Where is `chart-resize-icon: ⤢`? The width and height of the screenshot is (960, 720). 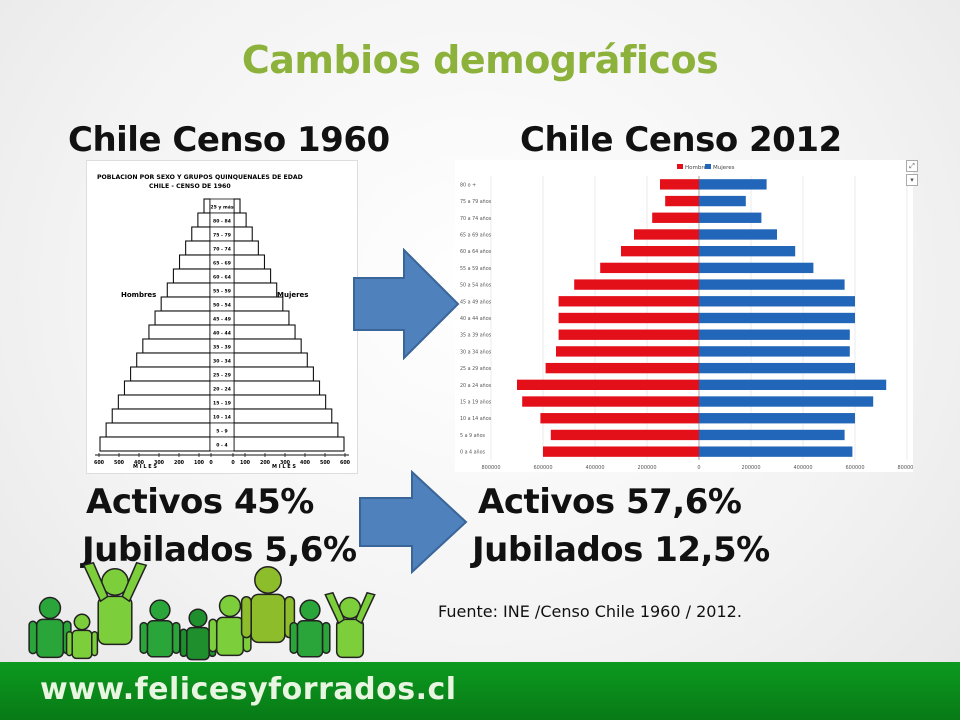 chart-resize-icon: ⤢ is located at coordinates (912, 166).